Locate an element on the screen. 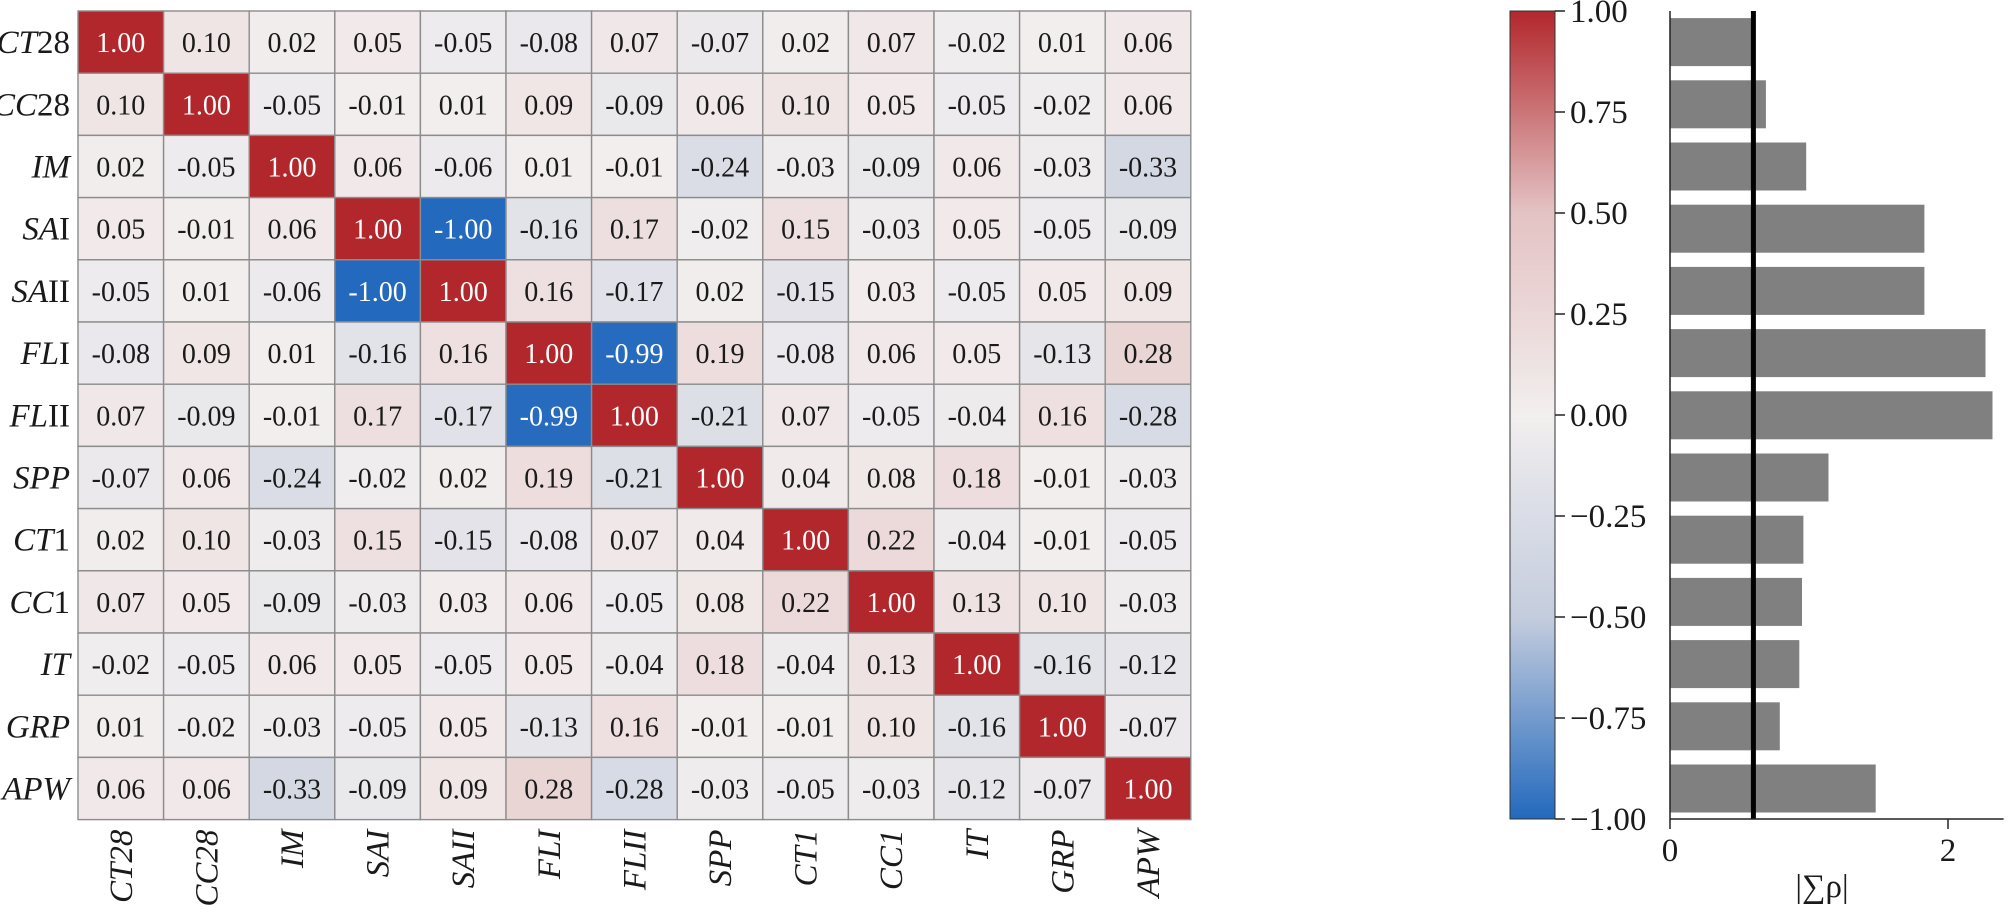  cell-value-label: -0.21 is located at coordinates (634, 479).